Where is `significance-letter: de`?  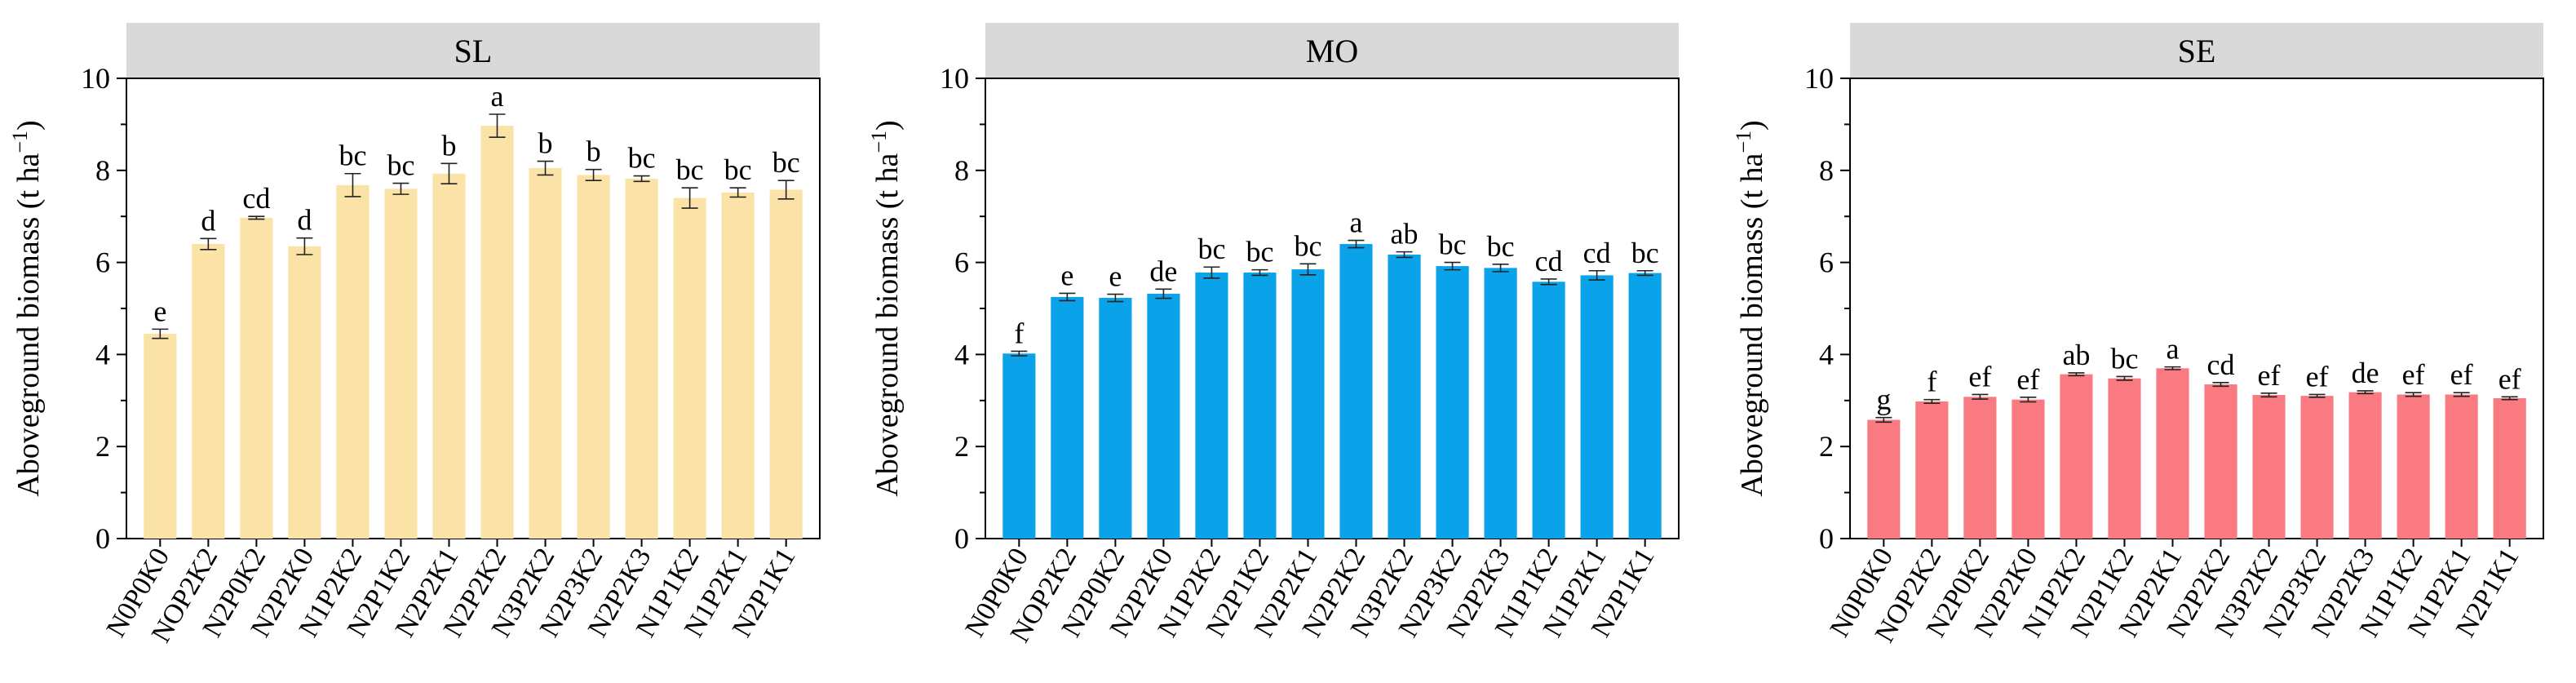 significance-letter: de is located at coordinates (1163, 271).